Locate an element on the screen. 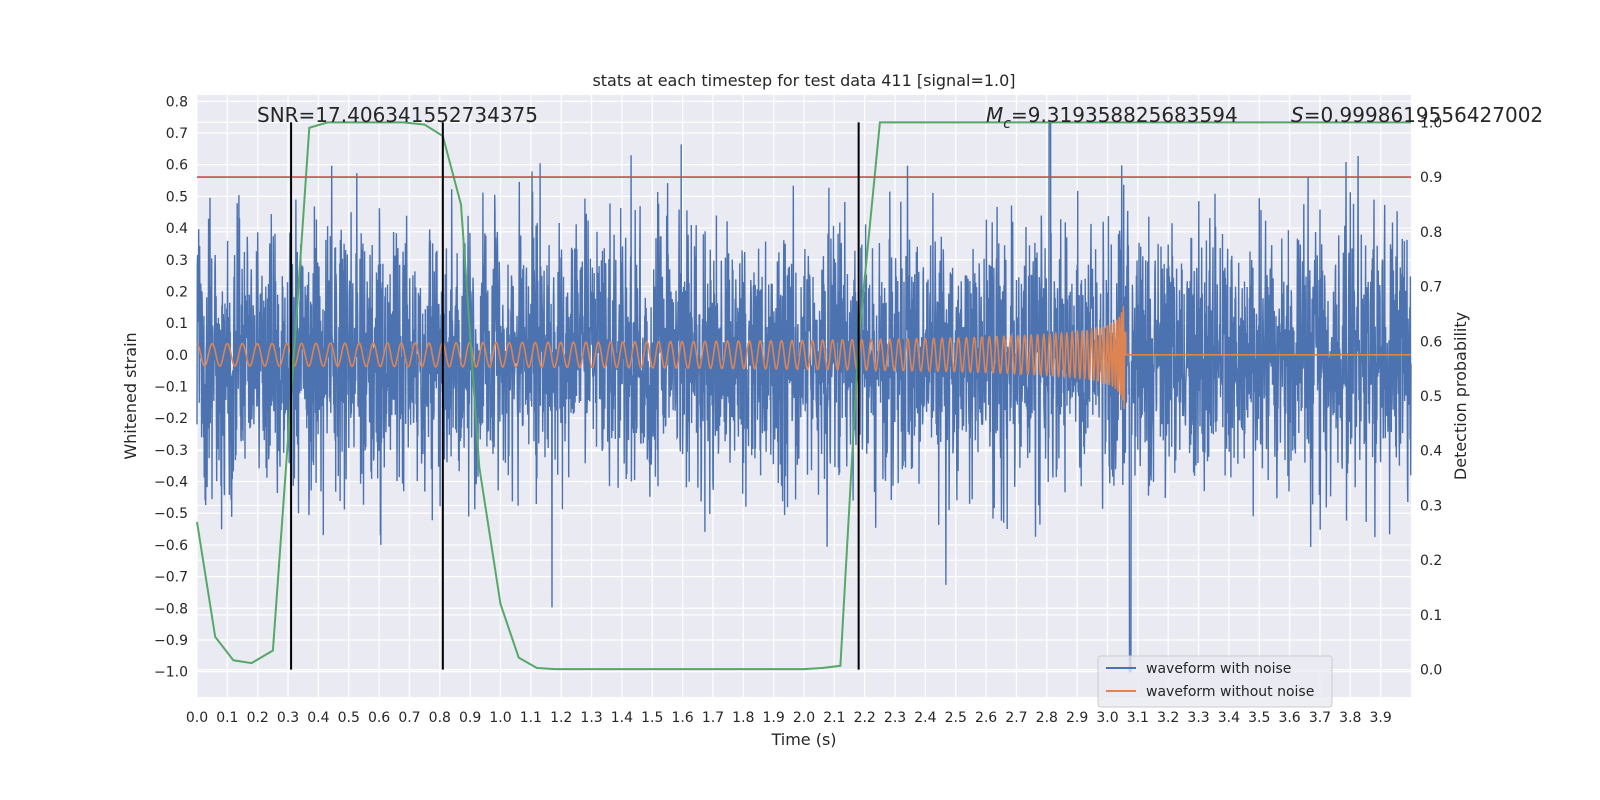 The width and height of the screenshot is (1600, 800). x-tick-label: 0.8 is located at coordinates (440, 718).